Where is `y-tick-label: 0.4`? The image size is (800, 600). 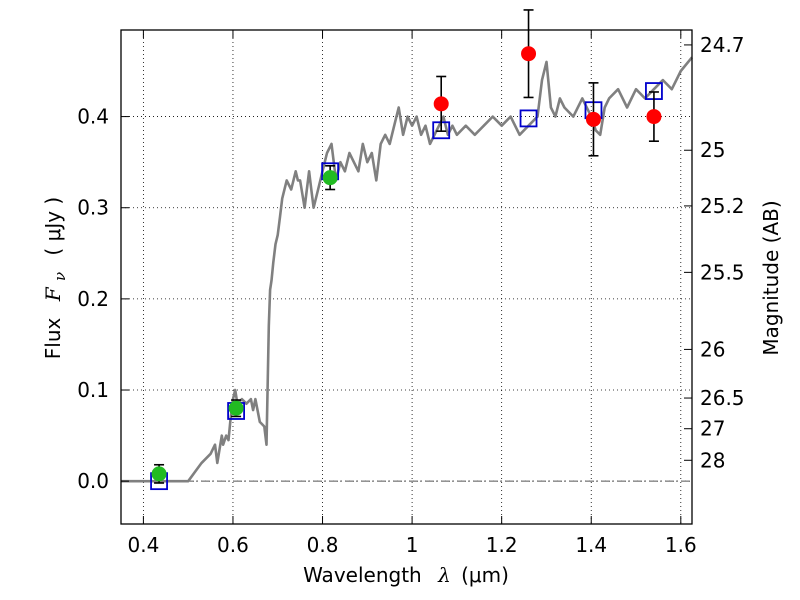
y-tick-label: 0.4 is located at coordinates (93, 117).